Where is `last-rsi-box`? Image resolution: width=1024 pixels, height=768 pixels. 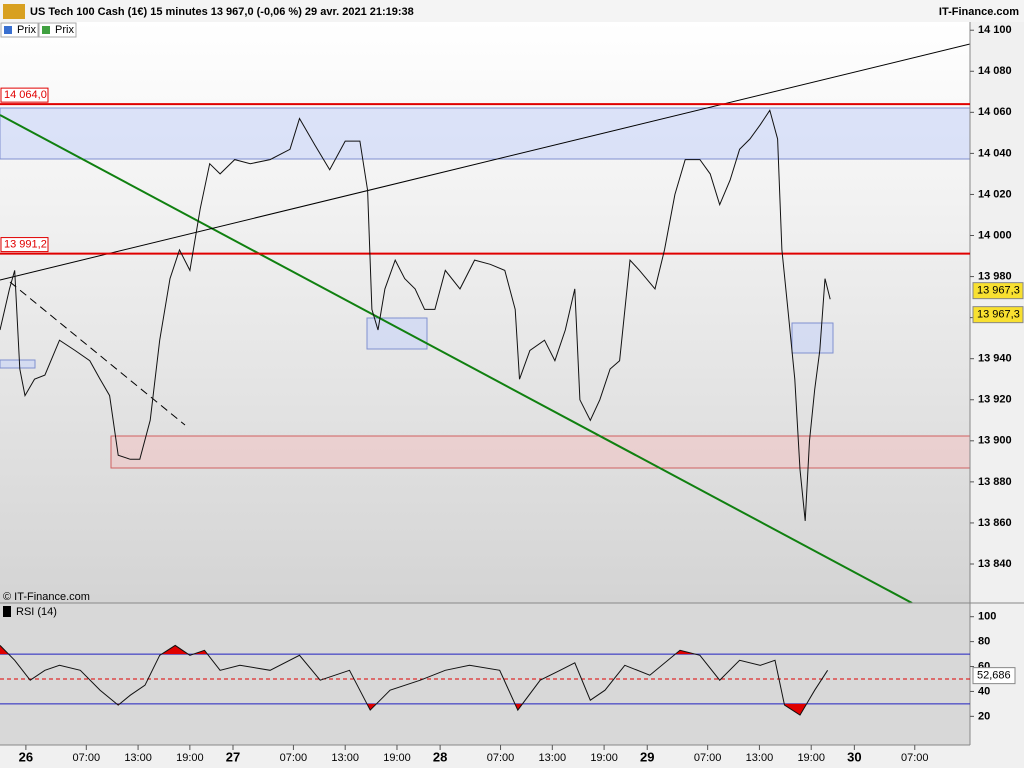
last-rsi-box is located at coordinates (994, 676).